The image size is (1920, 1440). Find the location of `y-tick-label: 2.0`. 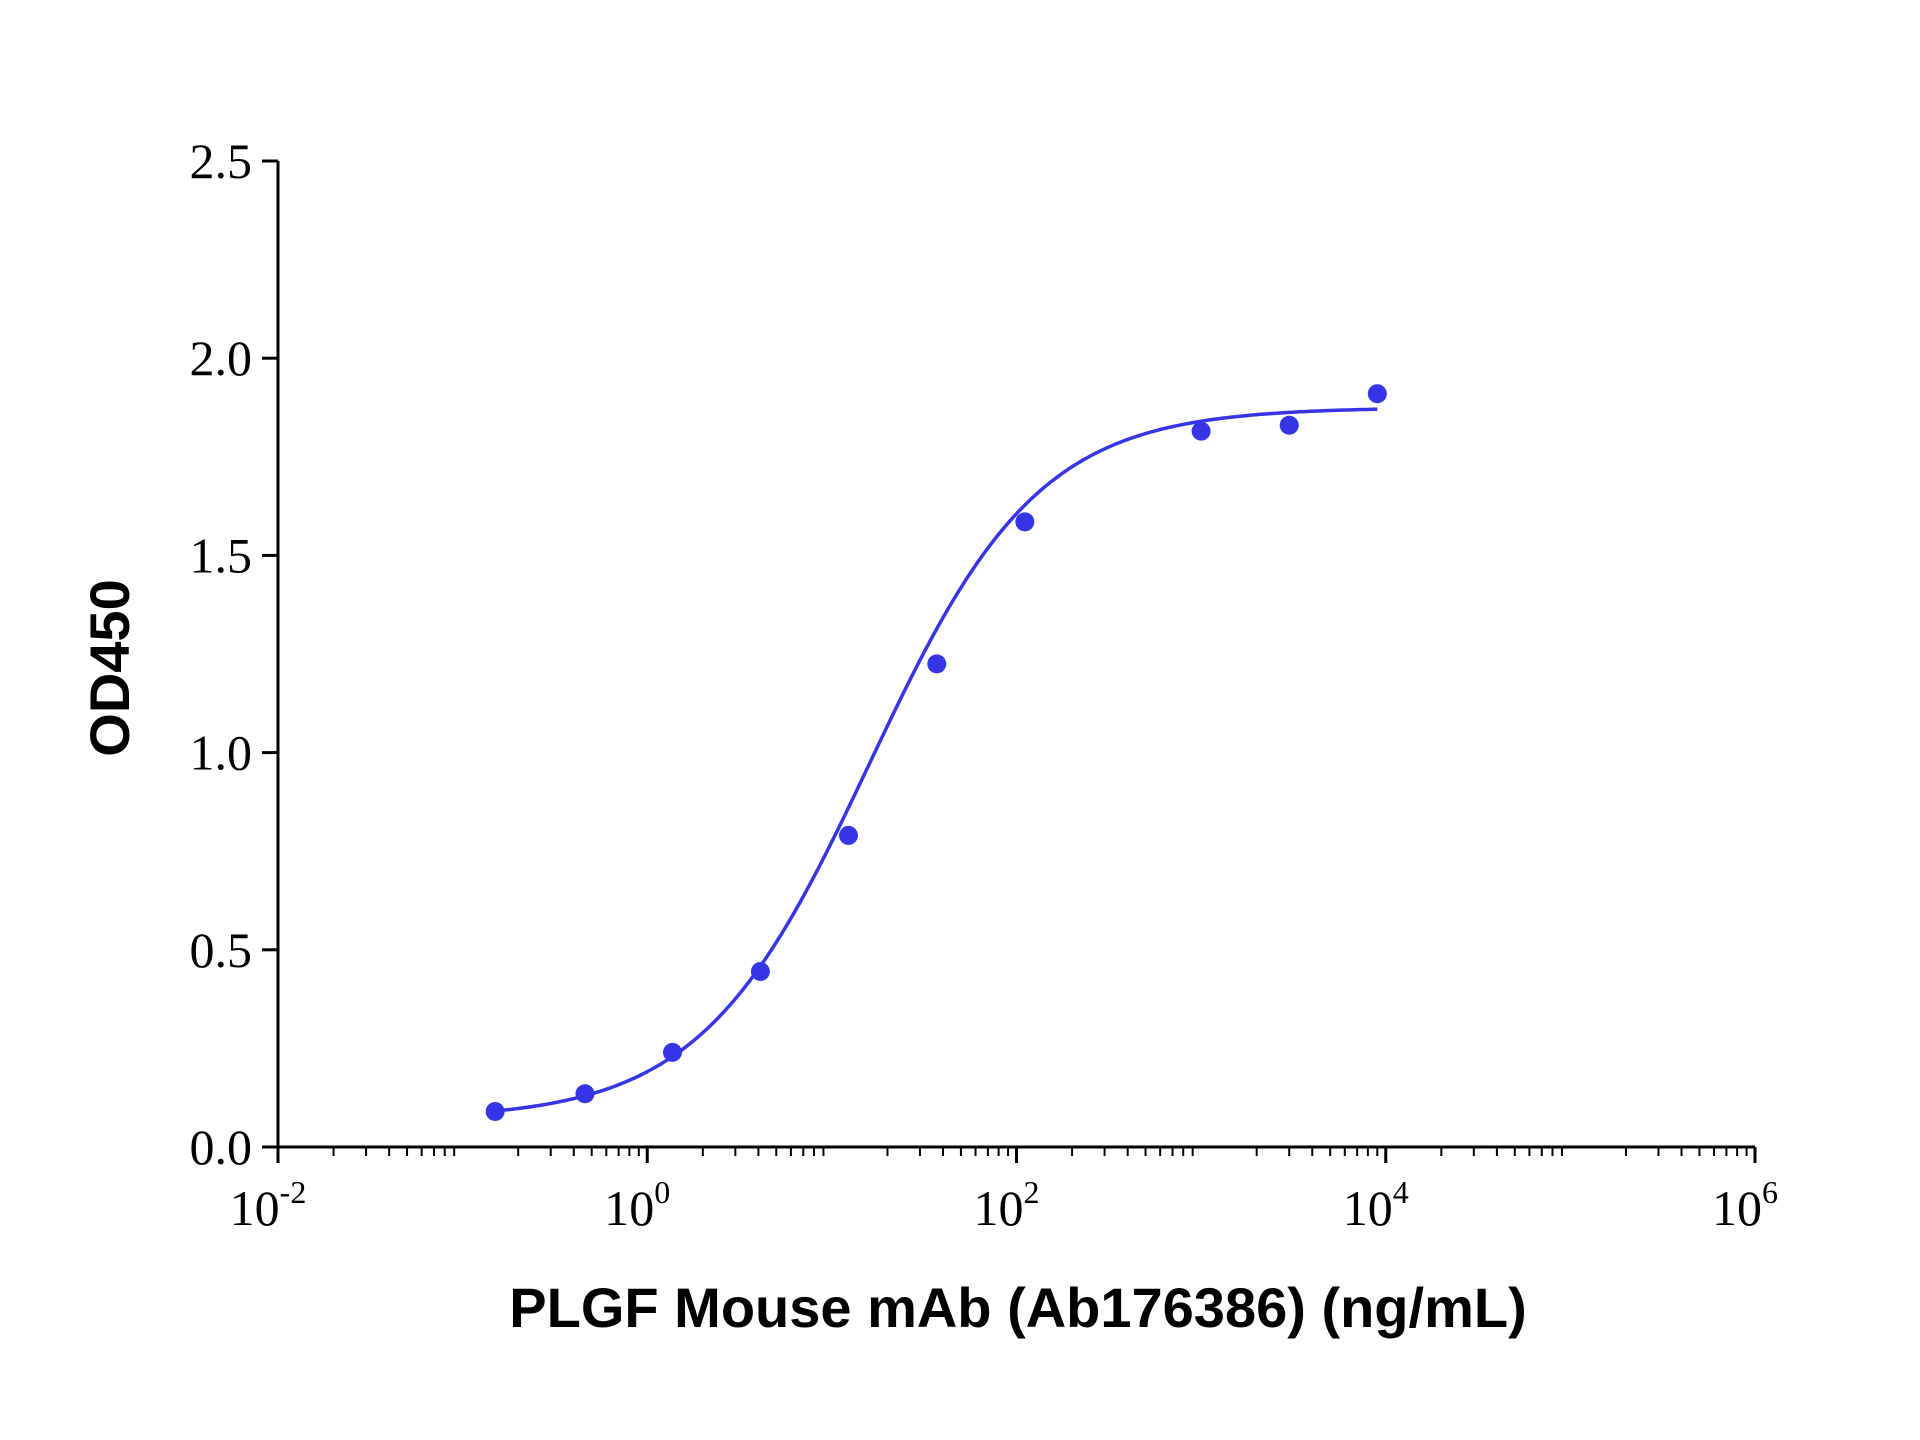

y-tick-label: 2.0 is located at coordinates (221, 358).